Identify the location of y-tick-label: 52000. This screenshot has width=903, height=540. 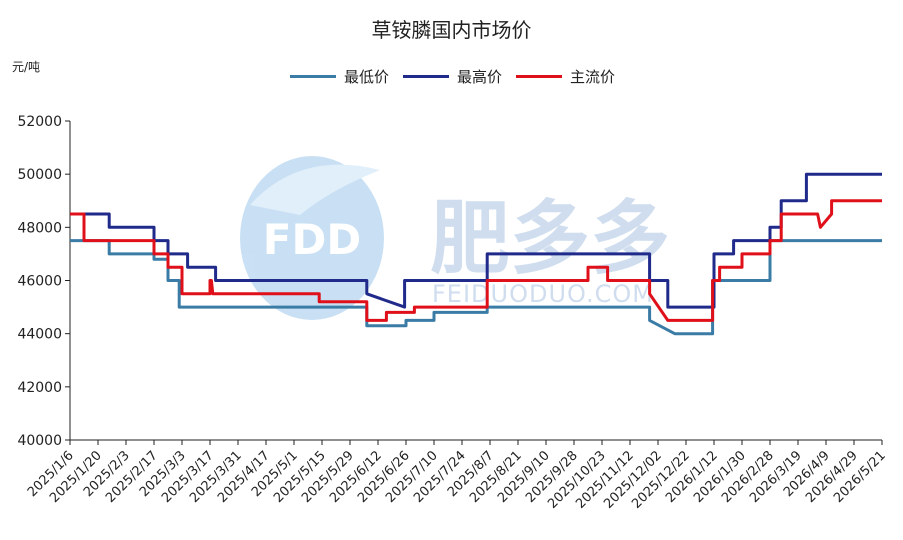
(39, 122).